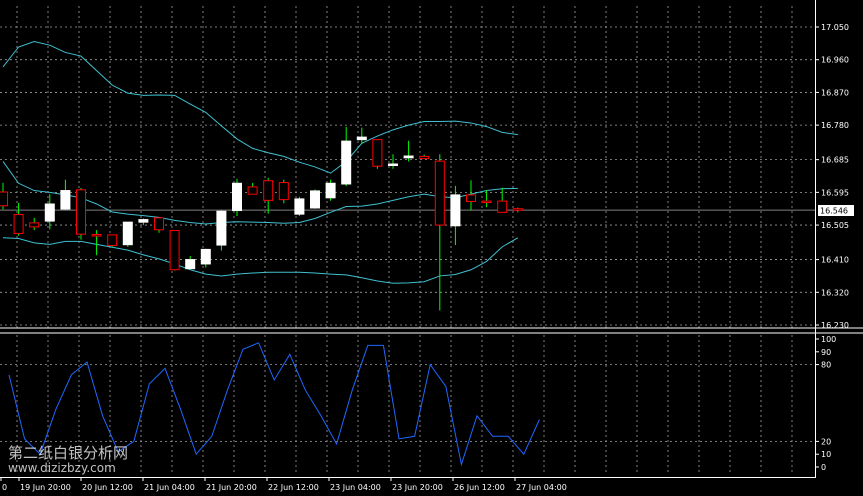 This screenshot has width=863, height=496. Describe the element at coordinates (835, 225) in the screenshot. I see `price-tick-label: 16.505` at that location.